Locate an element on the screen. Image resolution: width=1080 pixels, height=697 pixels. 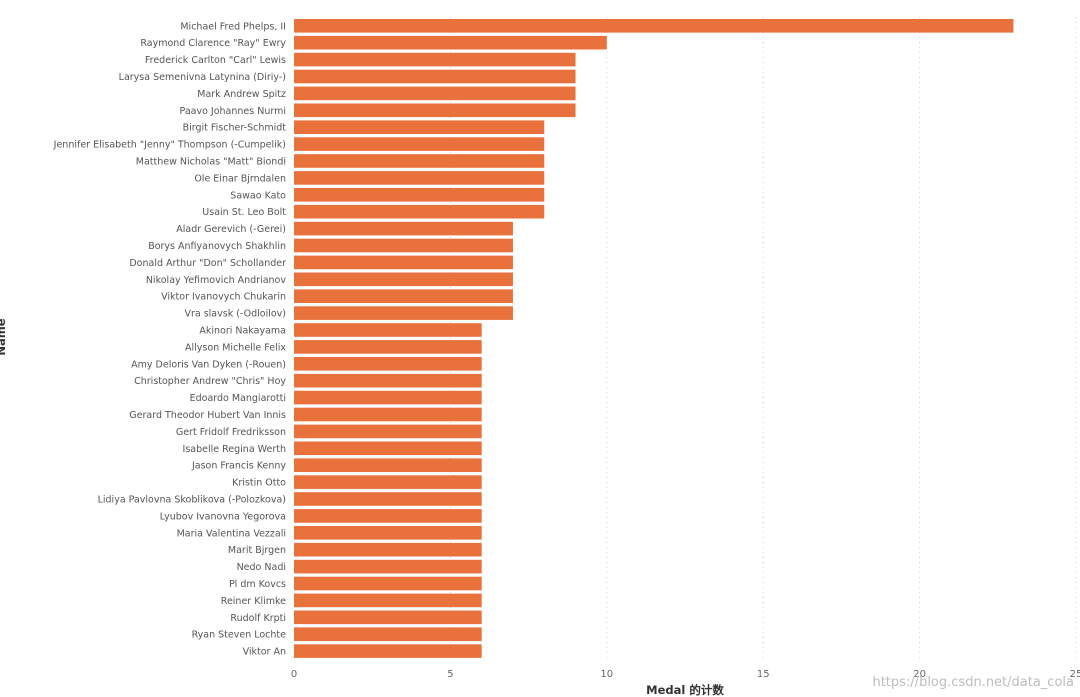
x-axis-title: Medal 的计数 is located at coordinates (685, 690).